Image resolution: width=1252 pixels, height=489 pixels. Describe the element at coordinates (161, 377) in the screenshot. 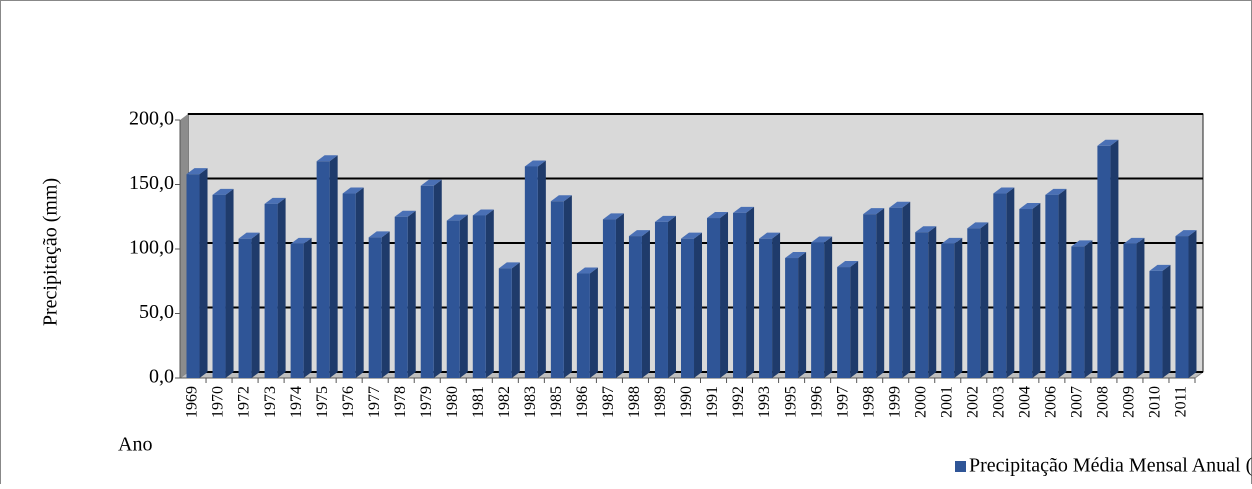

I see `y-tick-label: 0,0` at that location.